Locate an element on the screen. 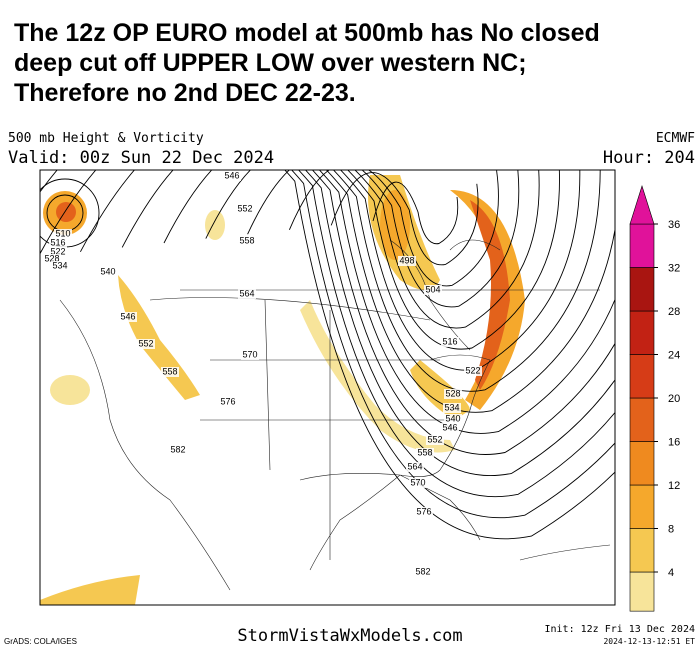 Image resolution: width=700 pixels, height=647 pixels. colorbar-tick-label: 24 is located at coordinates (674, 356).